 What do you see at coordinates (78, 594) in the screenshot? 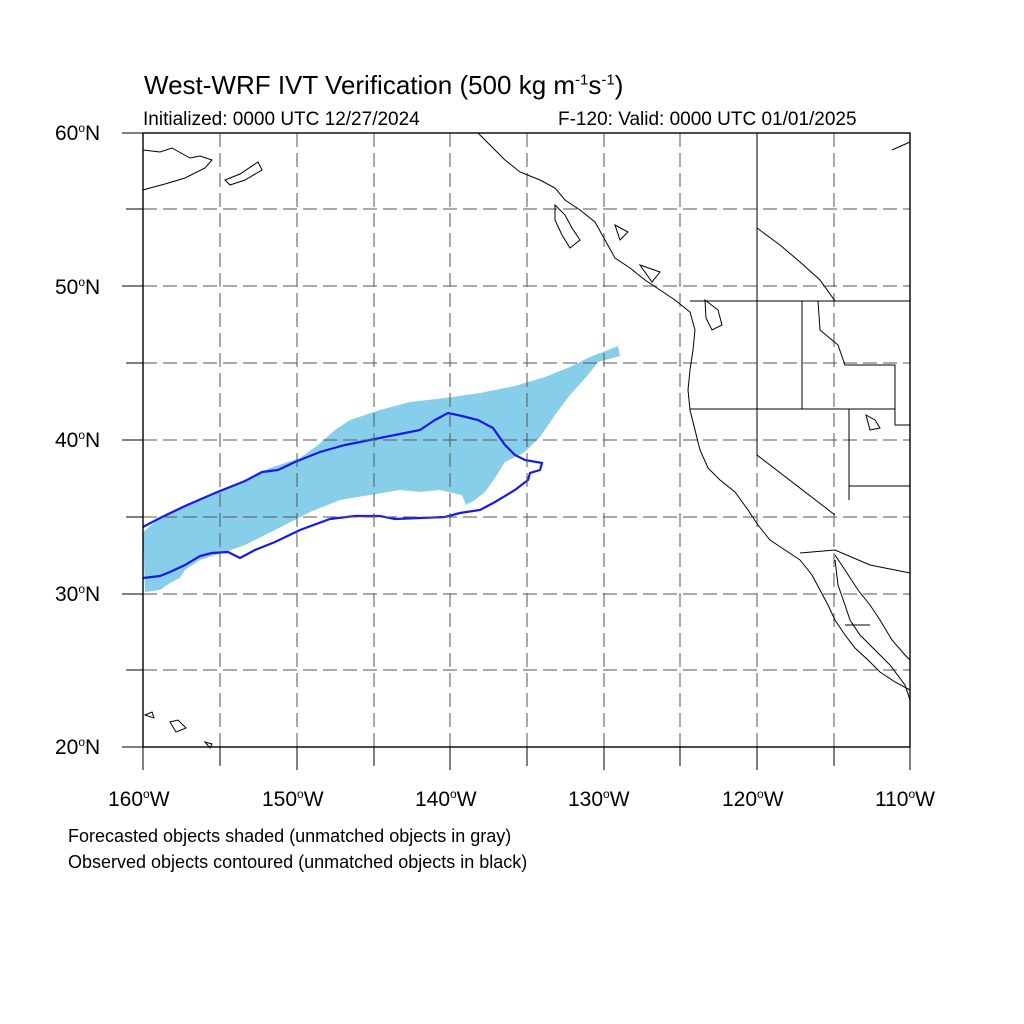
I see `lat-label-30: 30oN` at bounding box center [78, 594].